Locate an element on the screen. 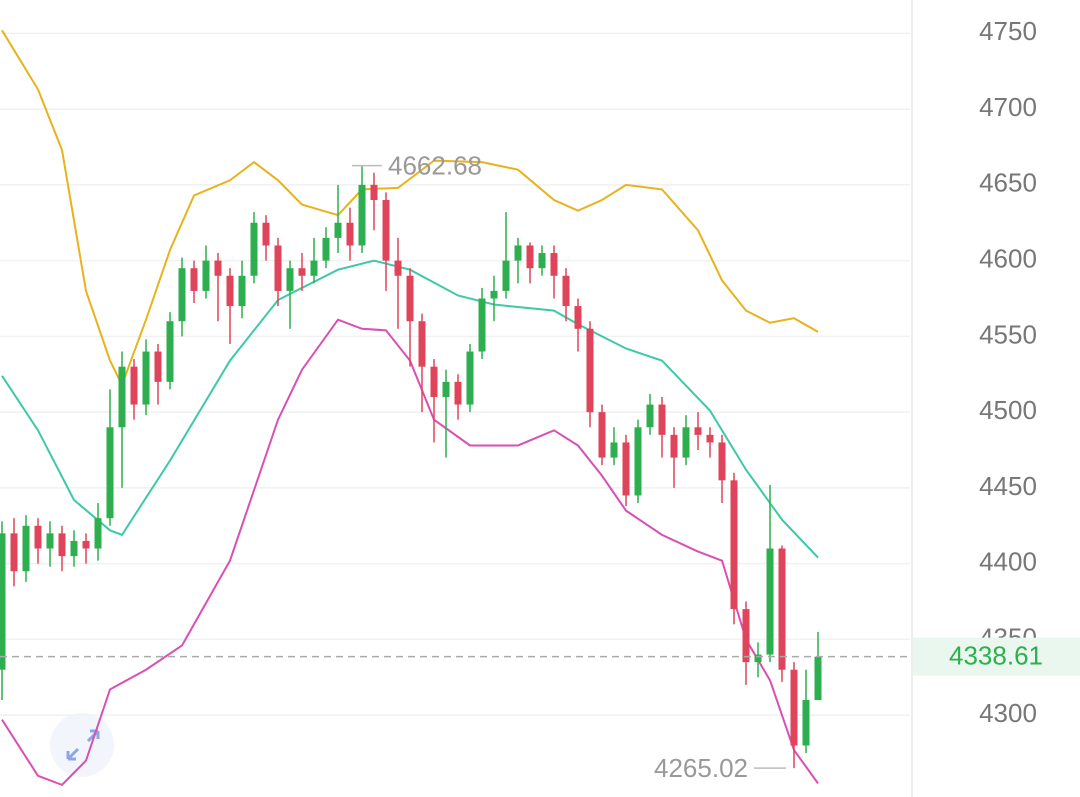  low-label: 4265.02 is located at coordinates (701, 768).